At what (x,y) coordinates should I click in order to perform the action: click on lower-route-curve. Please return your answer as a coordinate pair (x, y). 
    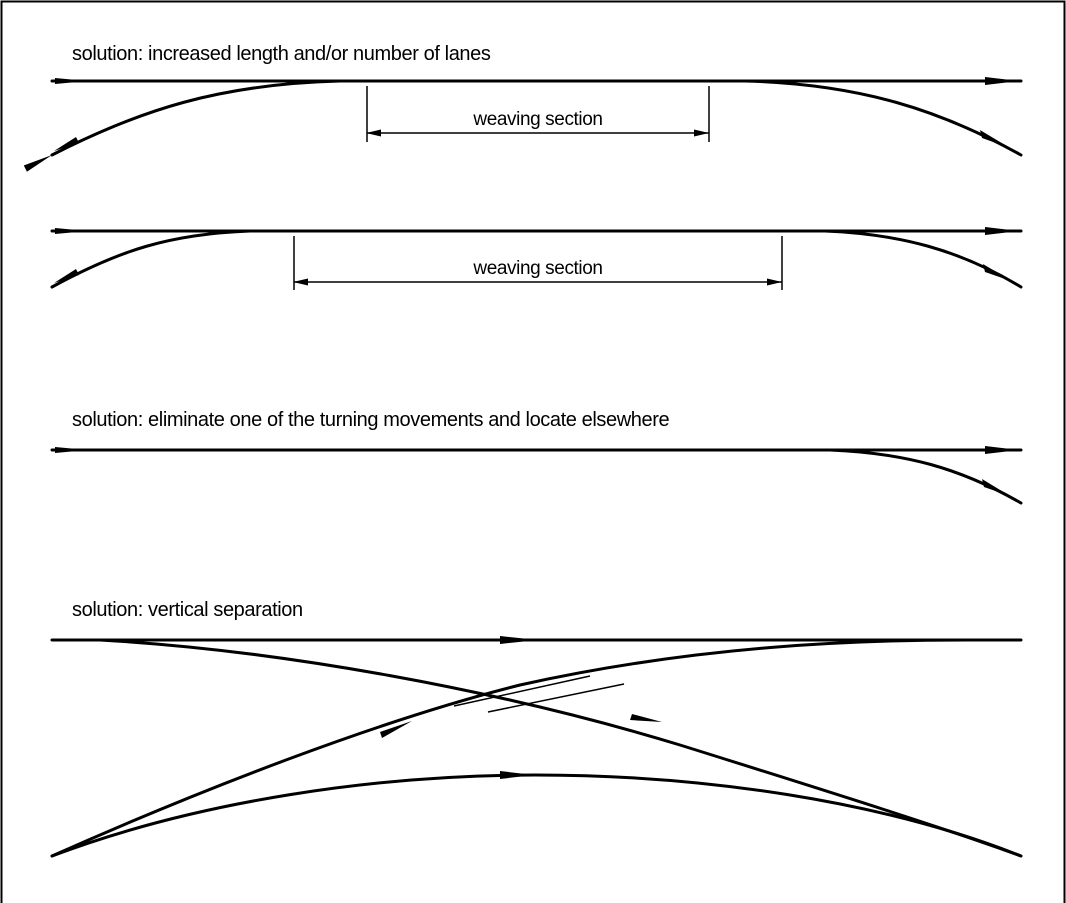
    Looking at the image, I should click on (536, 815).